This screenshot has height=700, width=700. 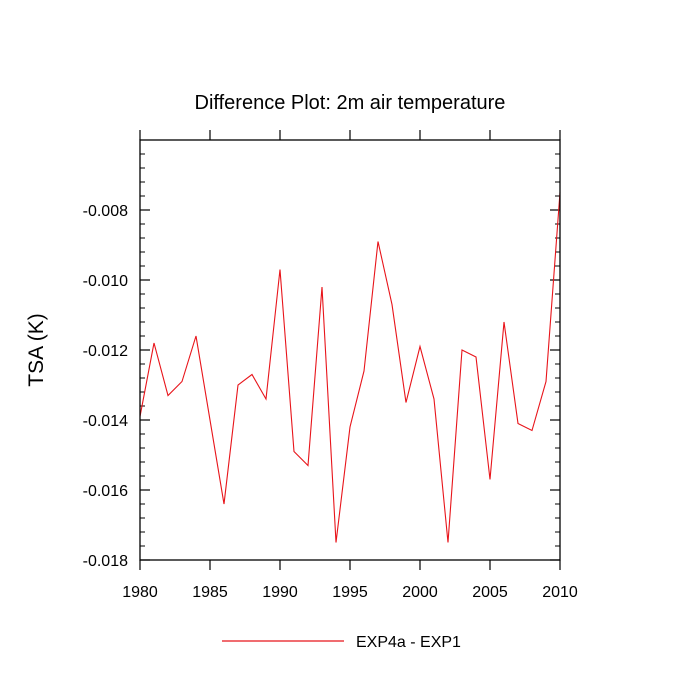 I want to click on y-tick-label: -0.014, so click(x=105, y=421).